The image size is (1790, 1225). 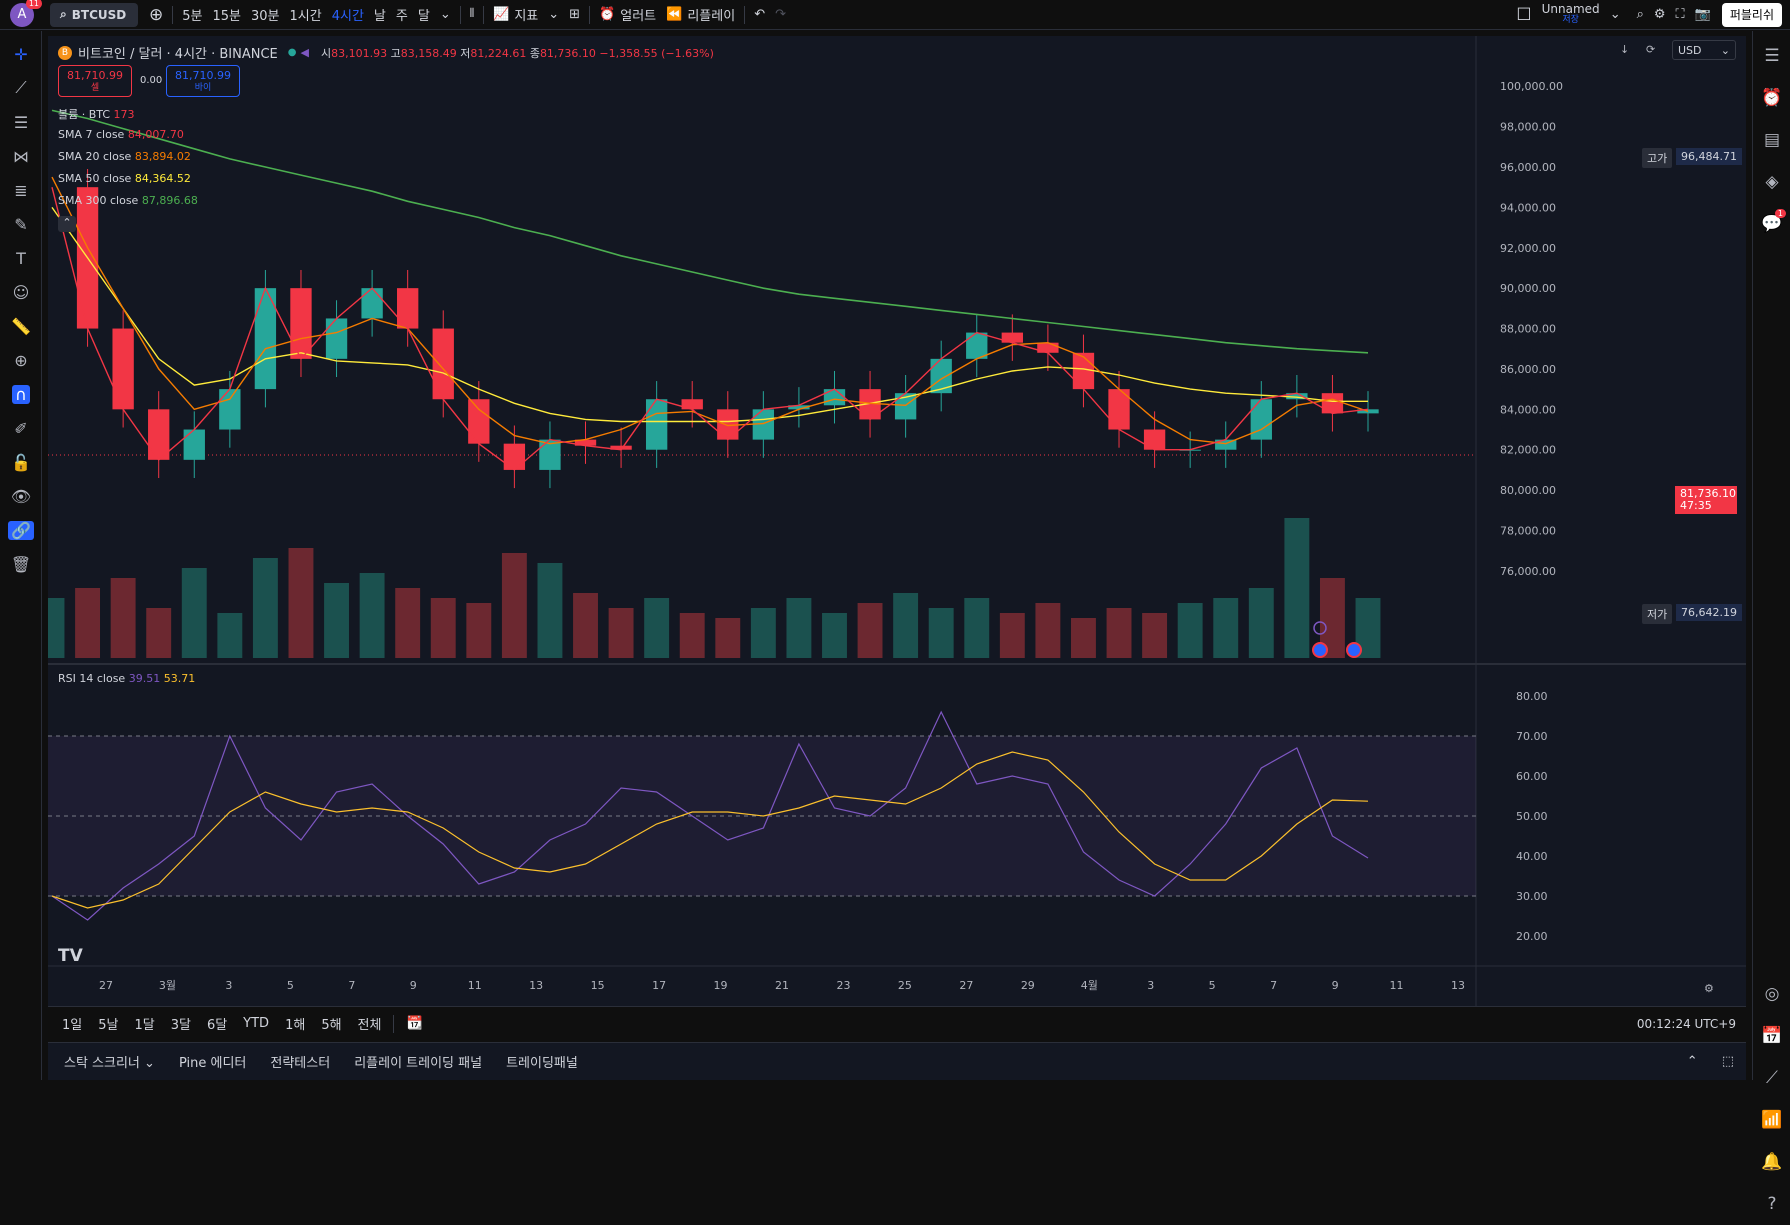 What do you see at coordinates (203, 81) in the screenshot?
I see `buy-button: 81,710.99 바이` at bounding box center [203, 81].